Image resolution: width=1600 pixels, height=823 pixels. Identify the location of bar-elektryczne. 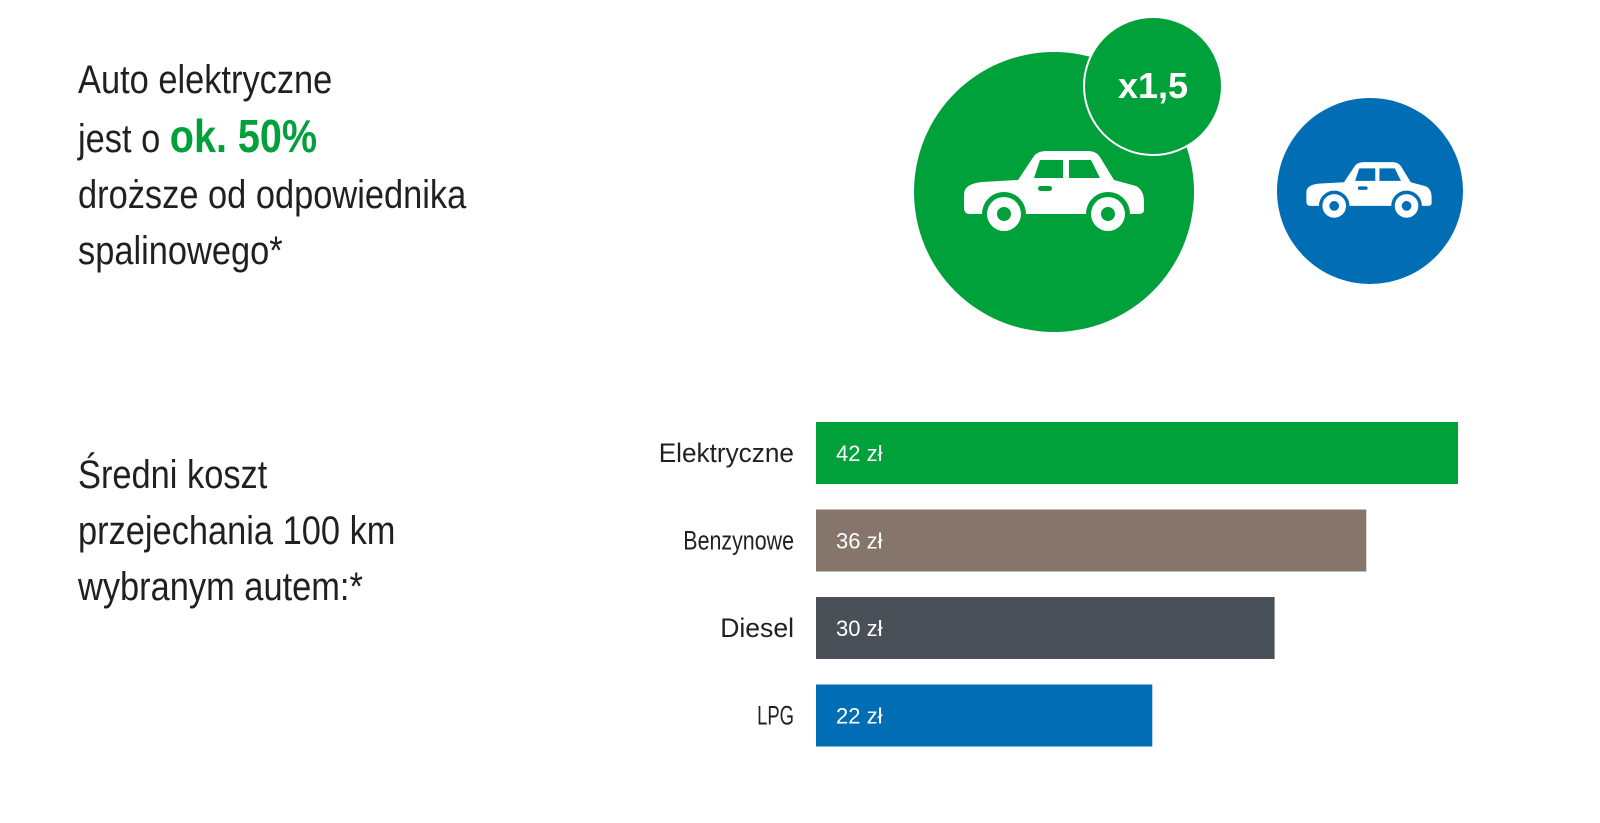
(1137, 453).